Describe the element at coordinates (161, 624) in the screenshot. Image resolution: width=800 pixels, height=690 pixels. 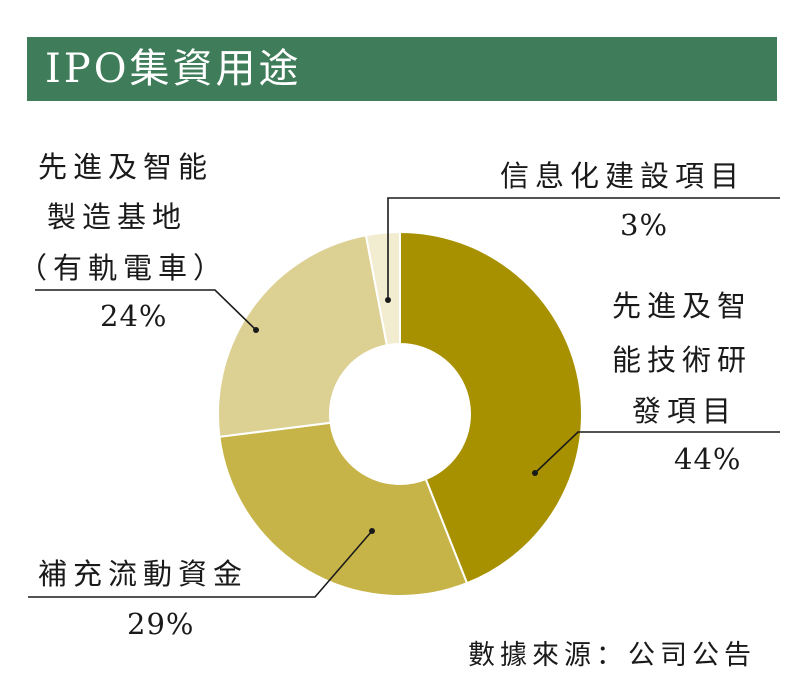
I see `pct-working-capital: 29%` at that location.